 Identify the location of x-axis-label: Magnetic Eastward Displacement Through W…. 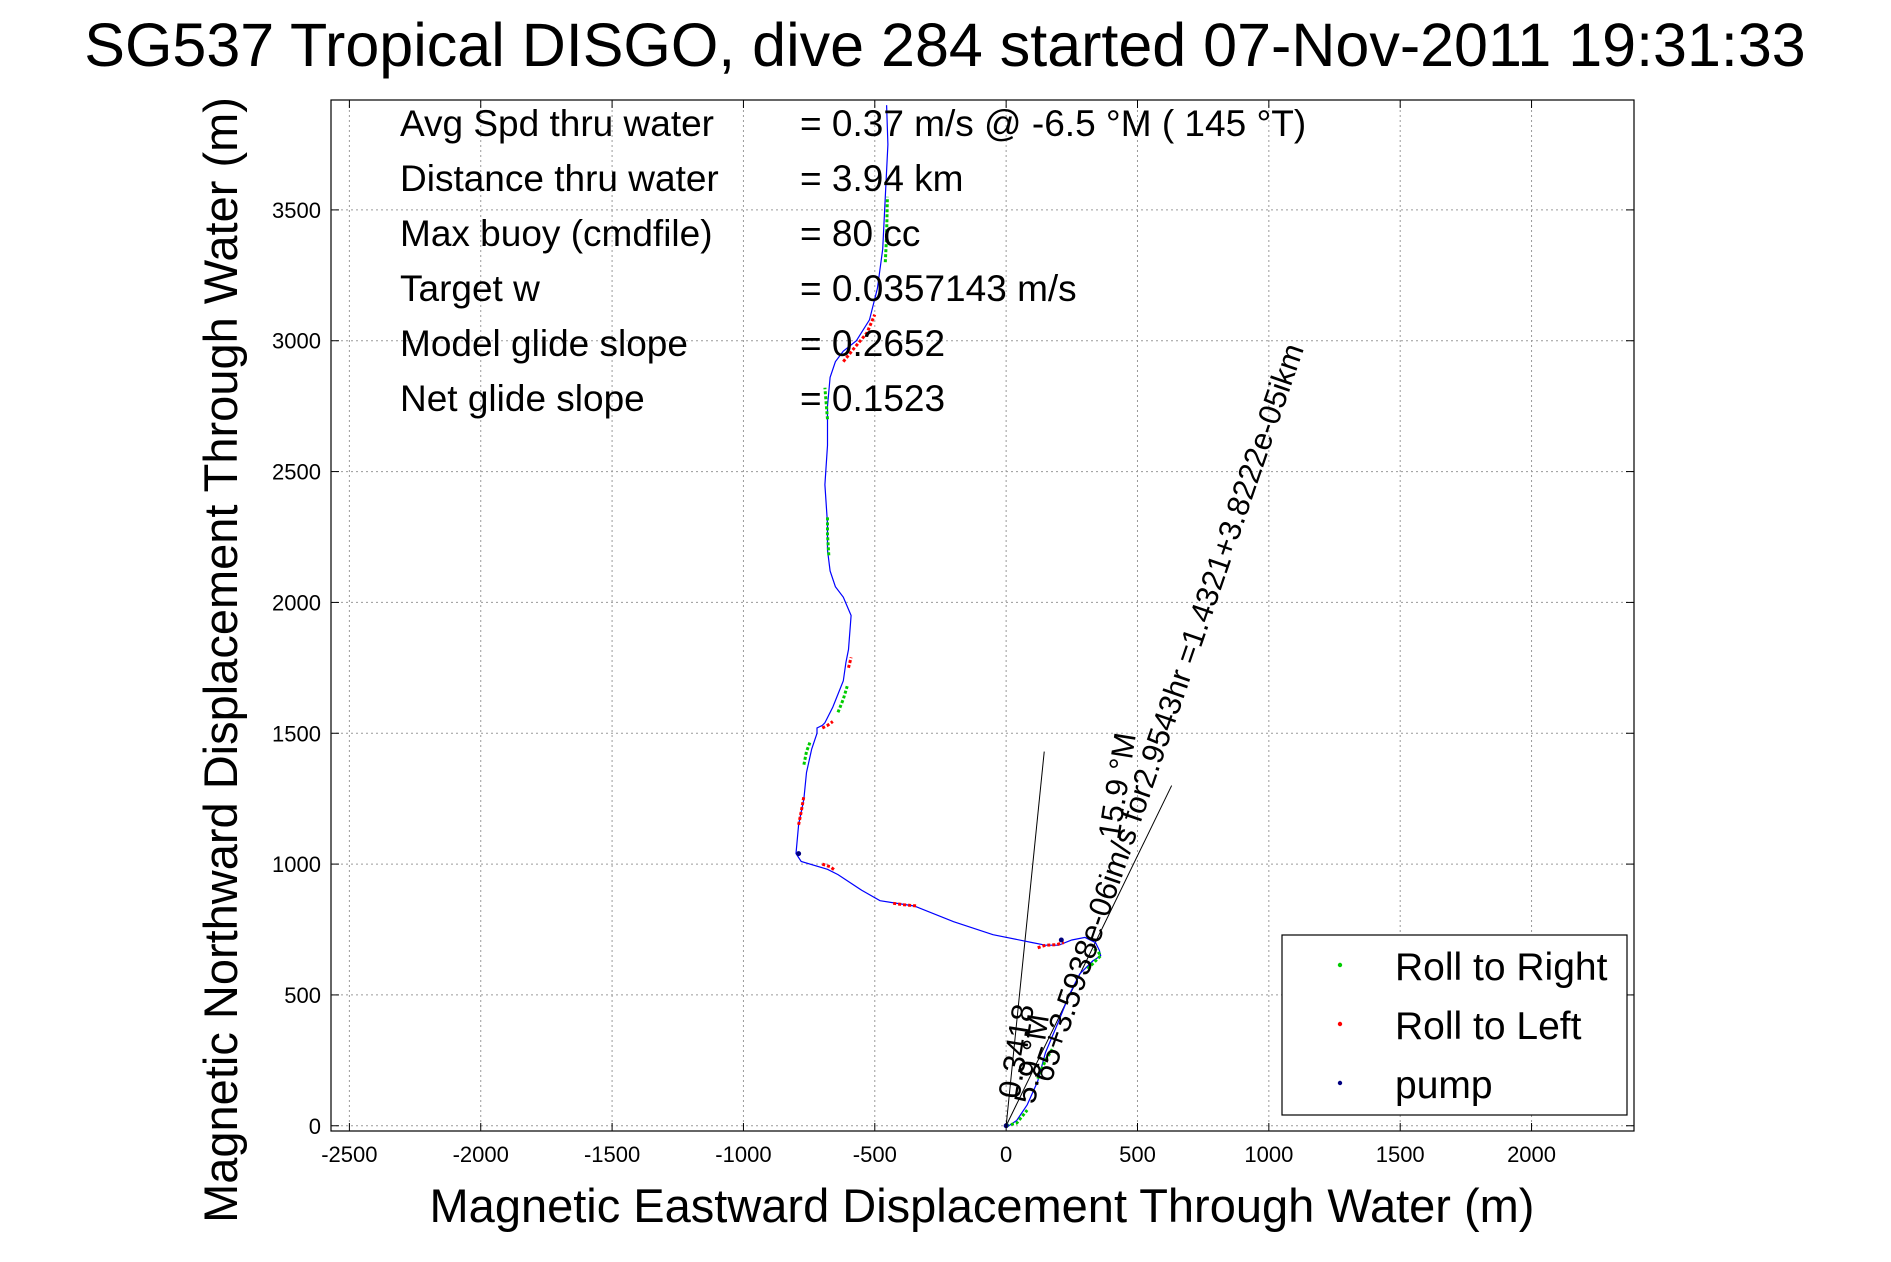
(982, 1205).